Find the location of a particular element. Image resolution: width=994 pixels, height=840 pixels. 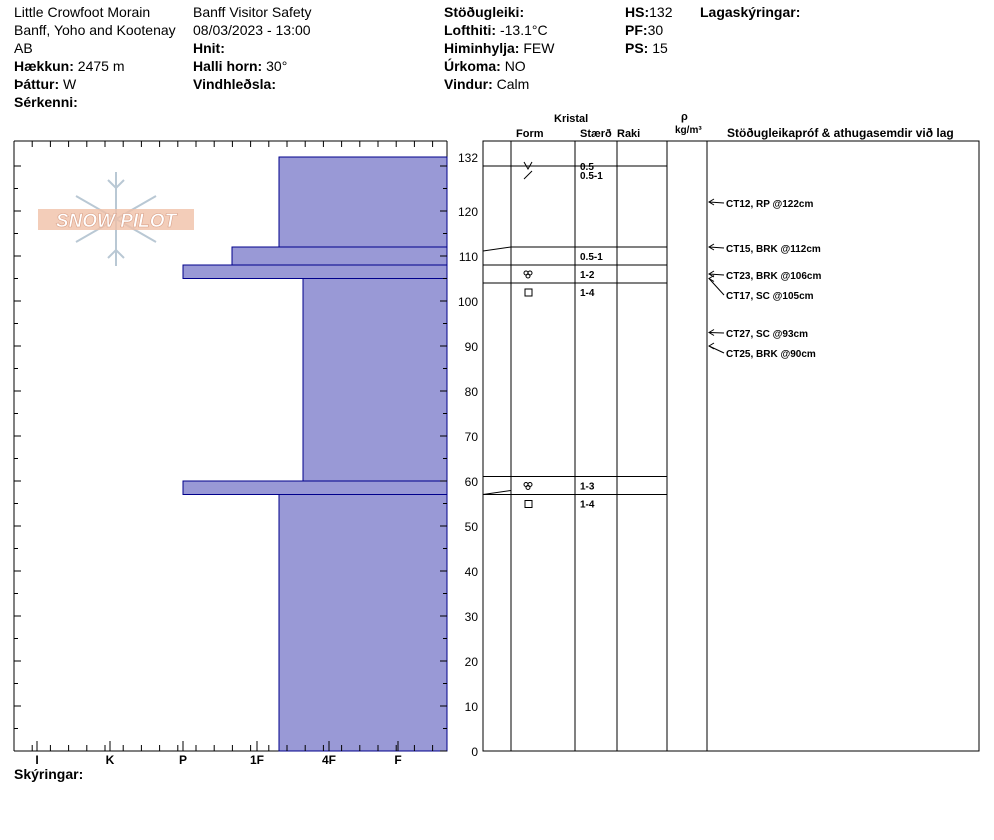

pf: PF:30 is located at coordinates (644, 30).